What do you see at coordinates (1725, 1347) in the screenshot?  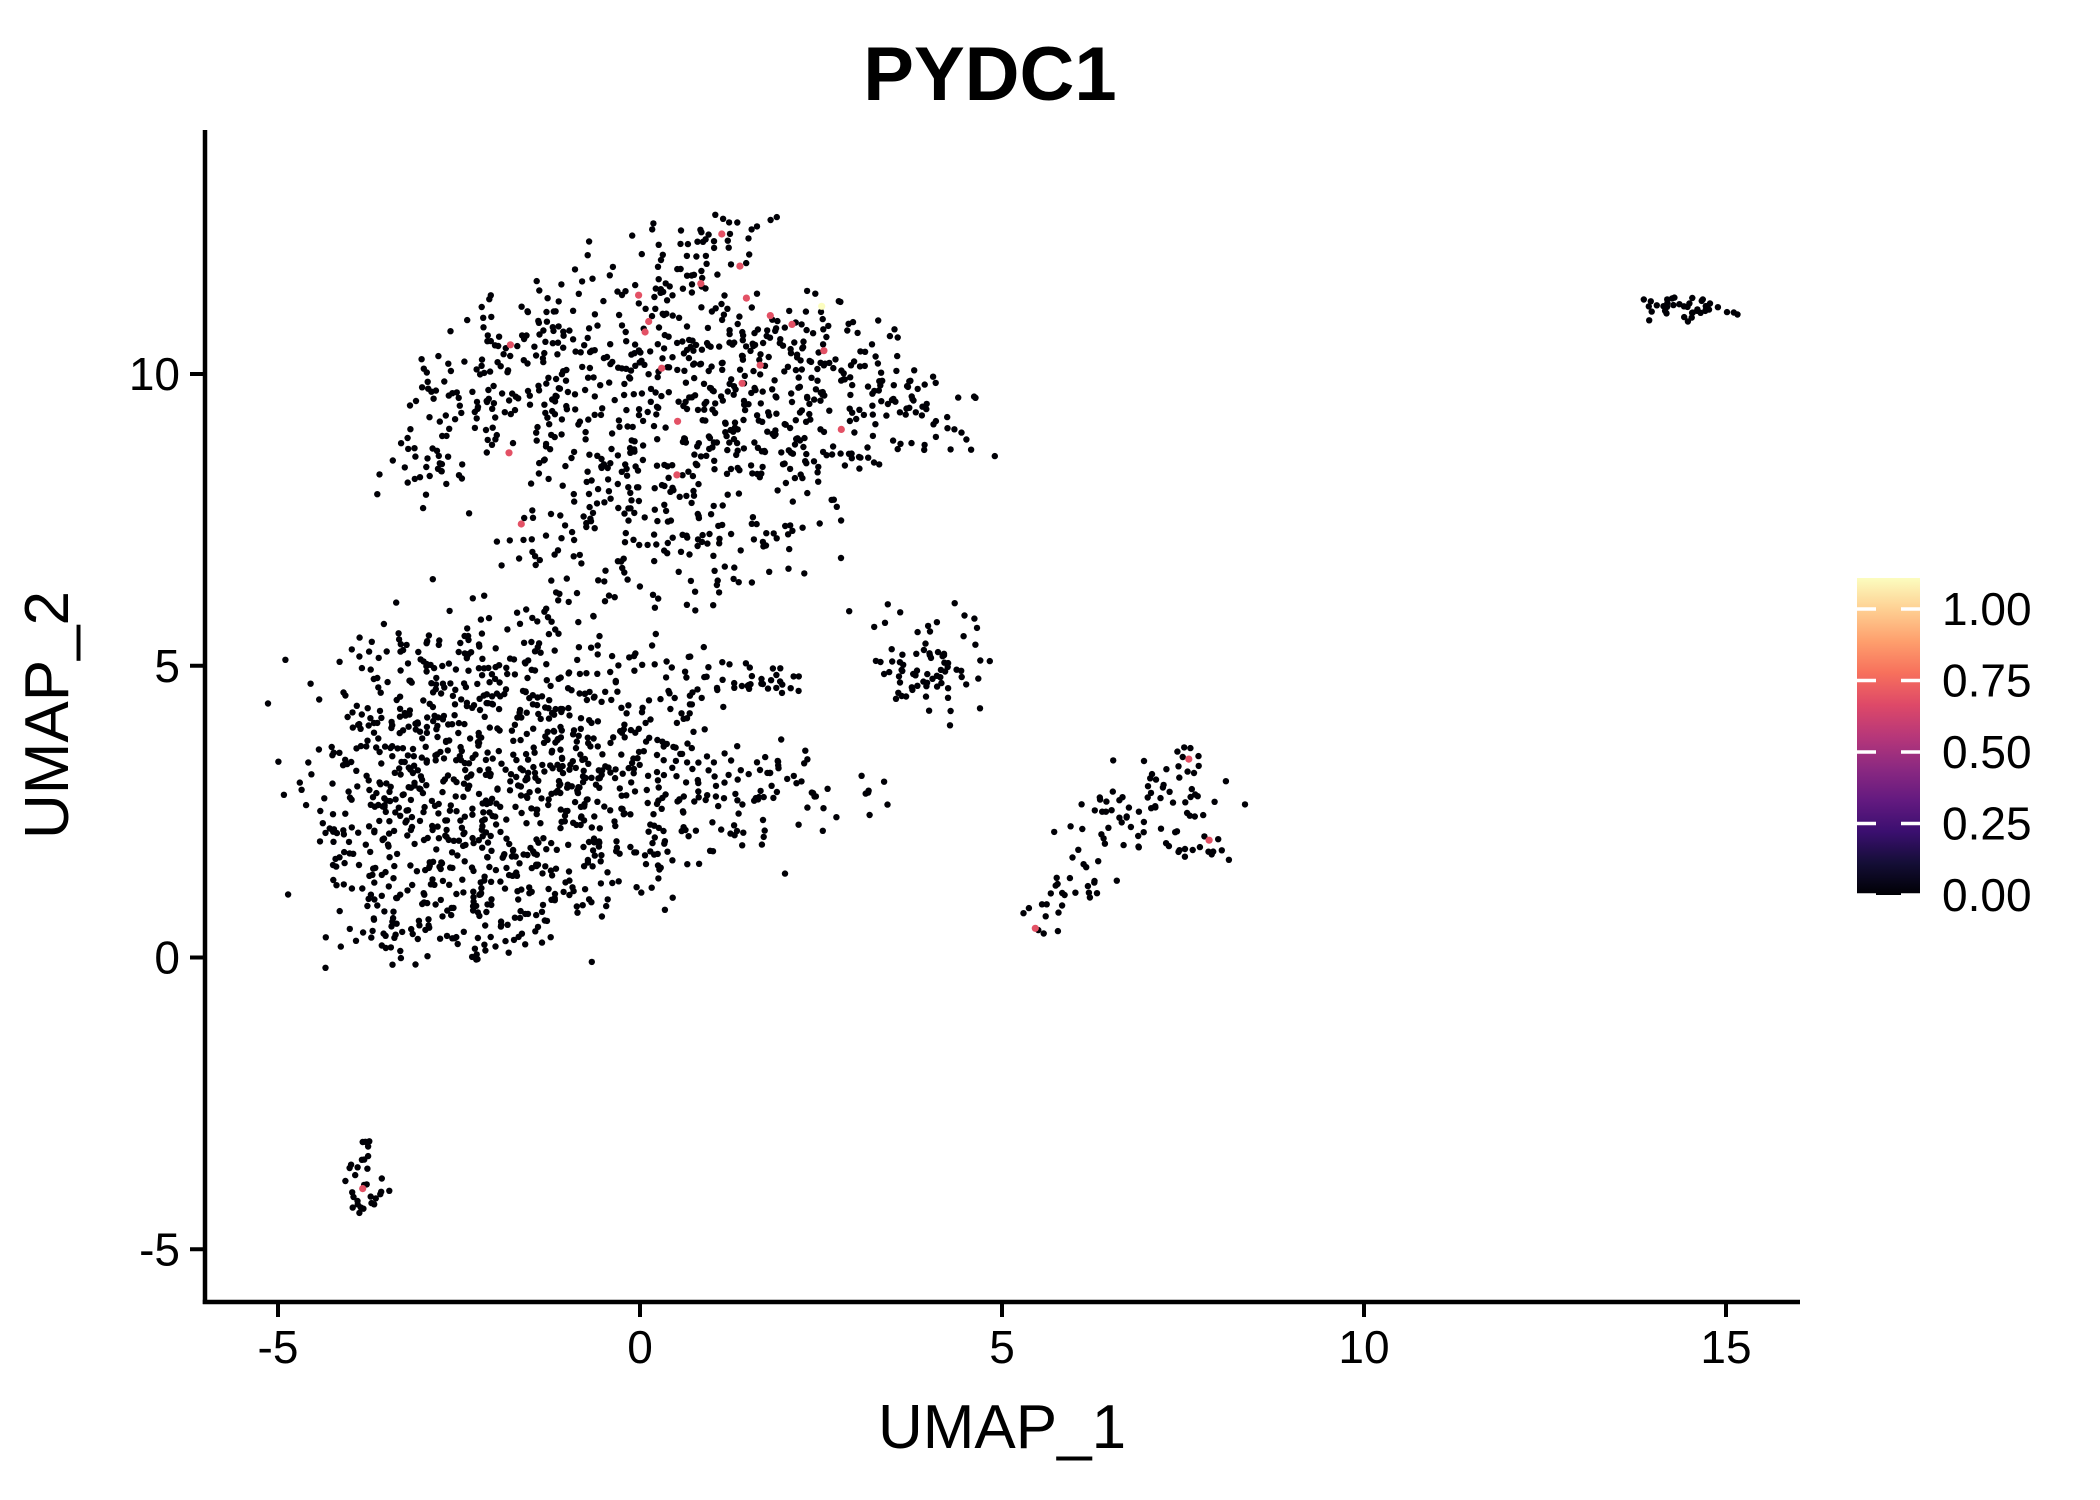 I see `x-axis-tick-label: 15` at bounding box center [1725, 1347].